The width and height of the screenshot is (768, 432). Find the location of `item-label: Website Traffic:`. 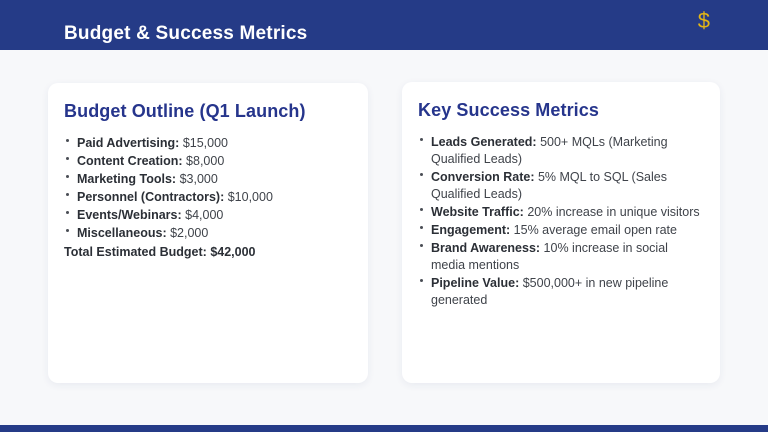

item-label: Website Traffic: is located at coordinates (477, 212).